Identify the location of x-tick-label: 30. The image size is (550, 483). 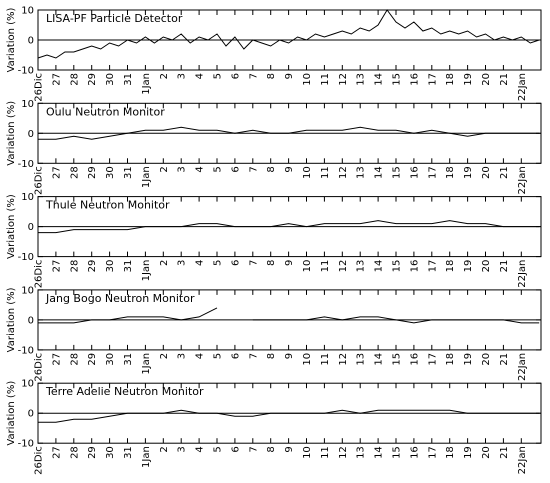
(110, 266).